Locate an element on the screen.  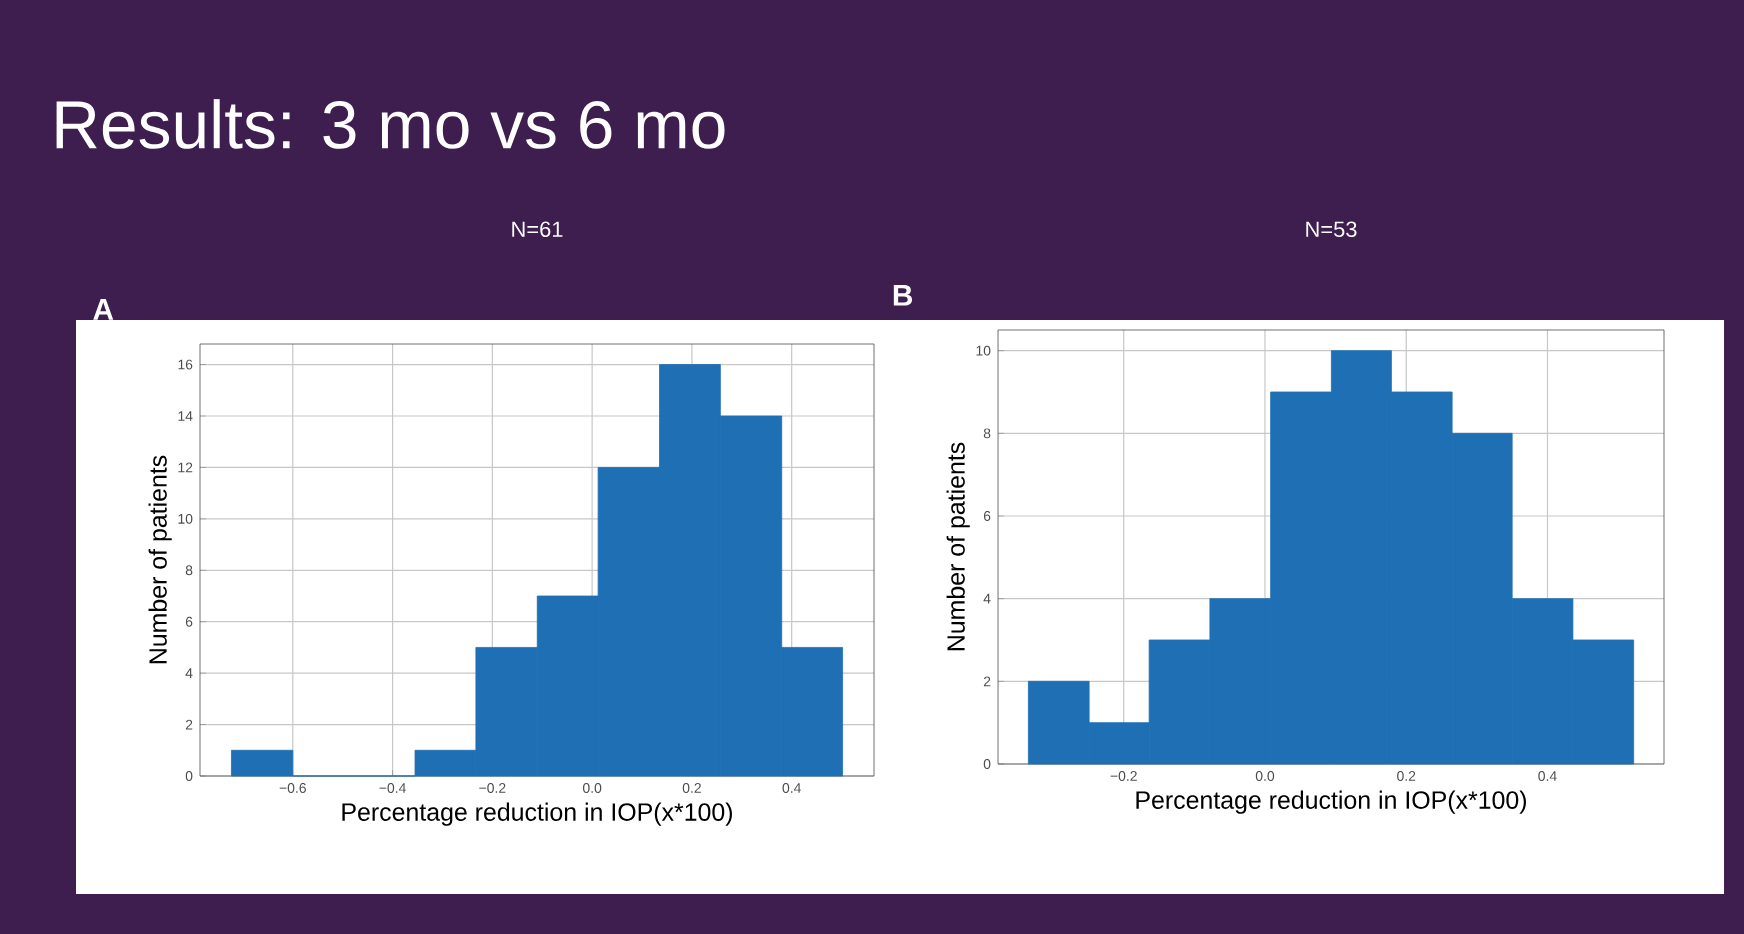
chart-title: N=53 is located at coordinates (1331, 229).